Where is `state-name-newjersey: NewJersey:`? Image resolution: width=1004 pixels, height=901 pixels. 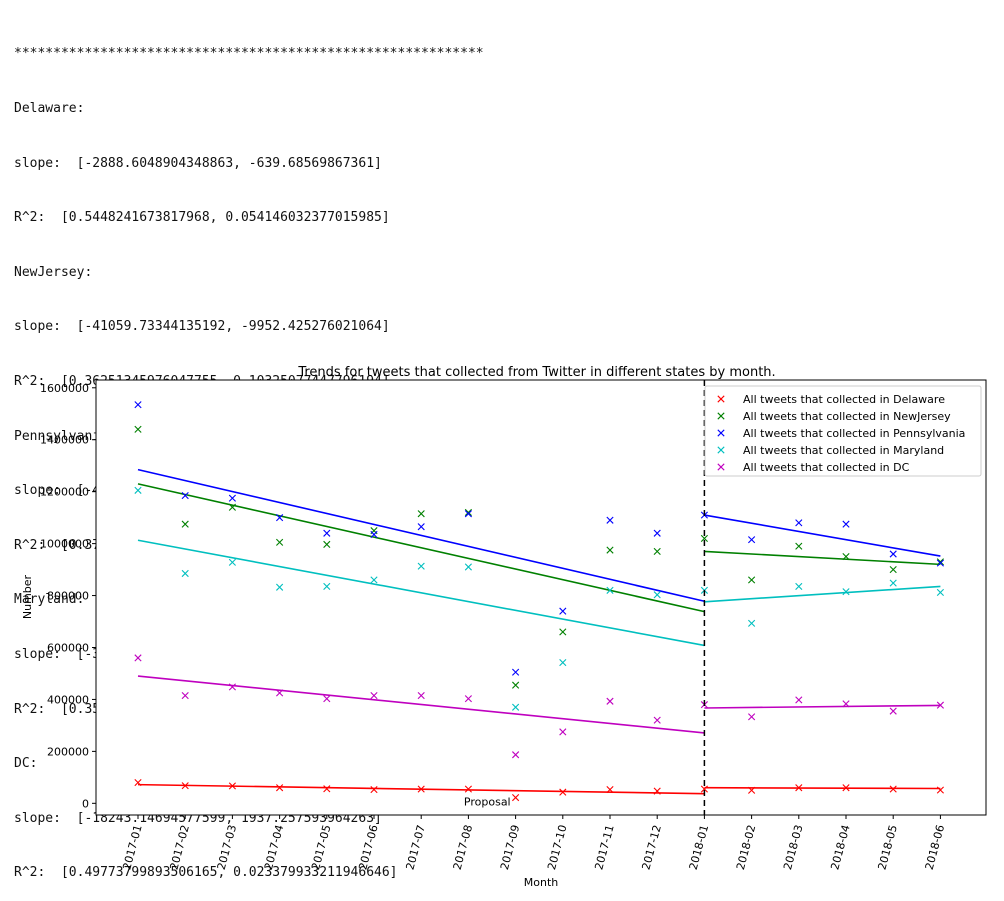
state-name-newjersey: NewJersey: is located at coordinates (53, 272).